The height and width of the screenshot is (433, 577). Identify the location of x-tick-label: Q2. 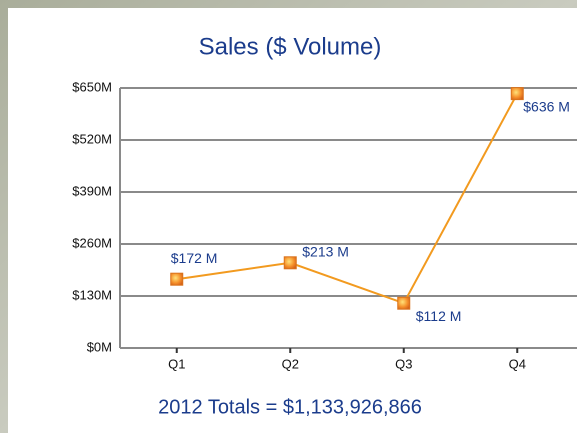
(290, 363).